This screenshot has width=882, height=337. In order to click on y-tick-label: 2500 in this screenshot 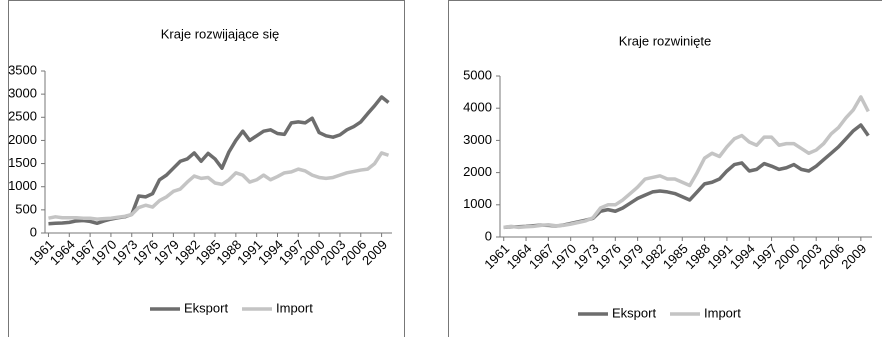, I will do `click(22, 116)`.